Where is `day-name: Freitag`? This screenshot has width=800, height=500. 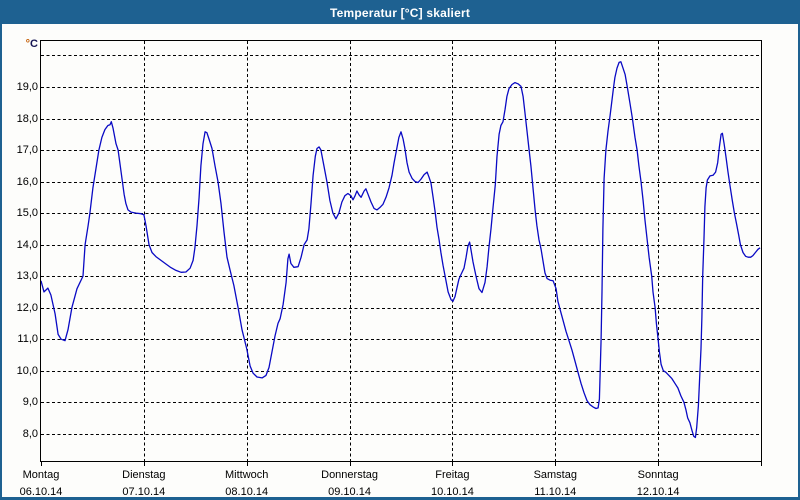 day-name: Freitag is located at coordinates (452, 475).